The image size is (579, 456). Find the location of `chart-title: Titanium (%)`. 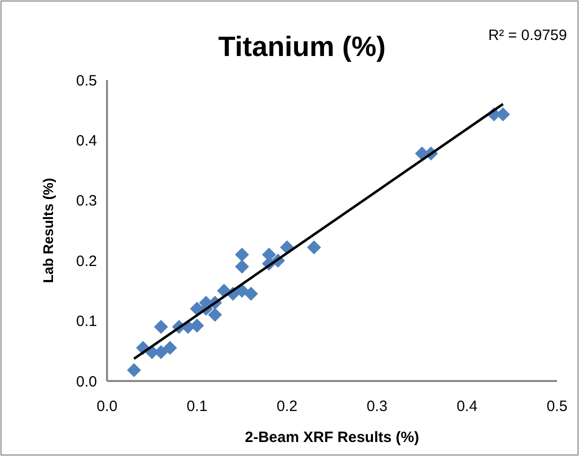

chart-title: Titanium (%) is located at coordinates (302, 46).